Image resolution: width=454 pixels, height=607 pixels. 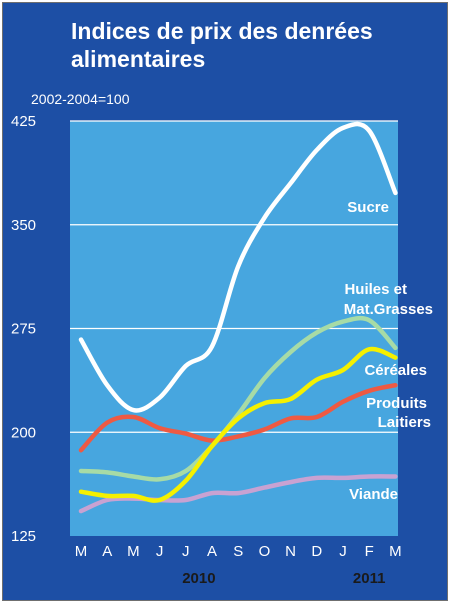 I want to click on y-tick-label: 275, so click(x=23, y=329).